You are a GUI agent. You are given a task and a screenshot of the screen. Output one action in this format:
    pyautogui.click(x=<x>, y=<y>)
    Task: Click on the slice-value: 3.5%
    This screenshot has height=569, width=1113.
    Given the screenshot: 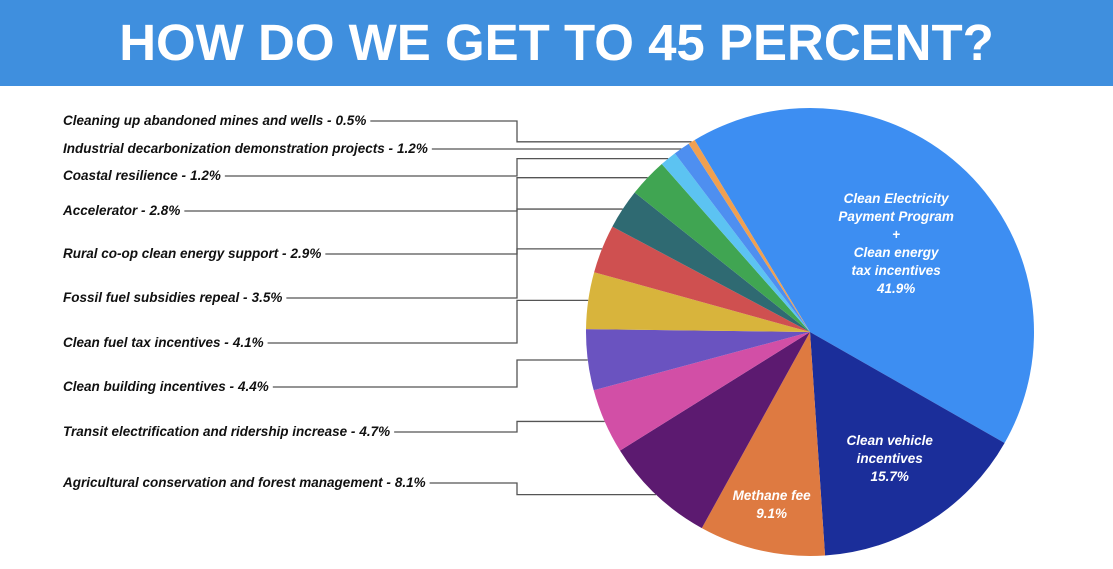 What is the action you would take?
    pyautogui.click(x=267, y=297)
    